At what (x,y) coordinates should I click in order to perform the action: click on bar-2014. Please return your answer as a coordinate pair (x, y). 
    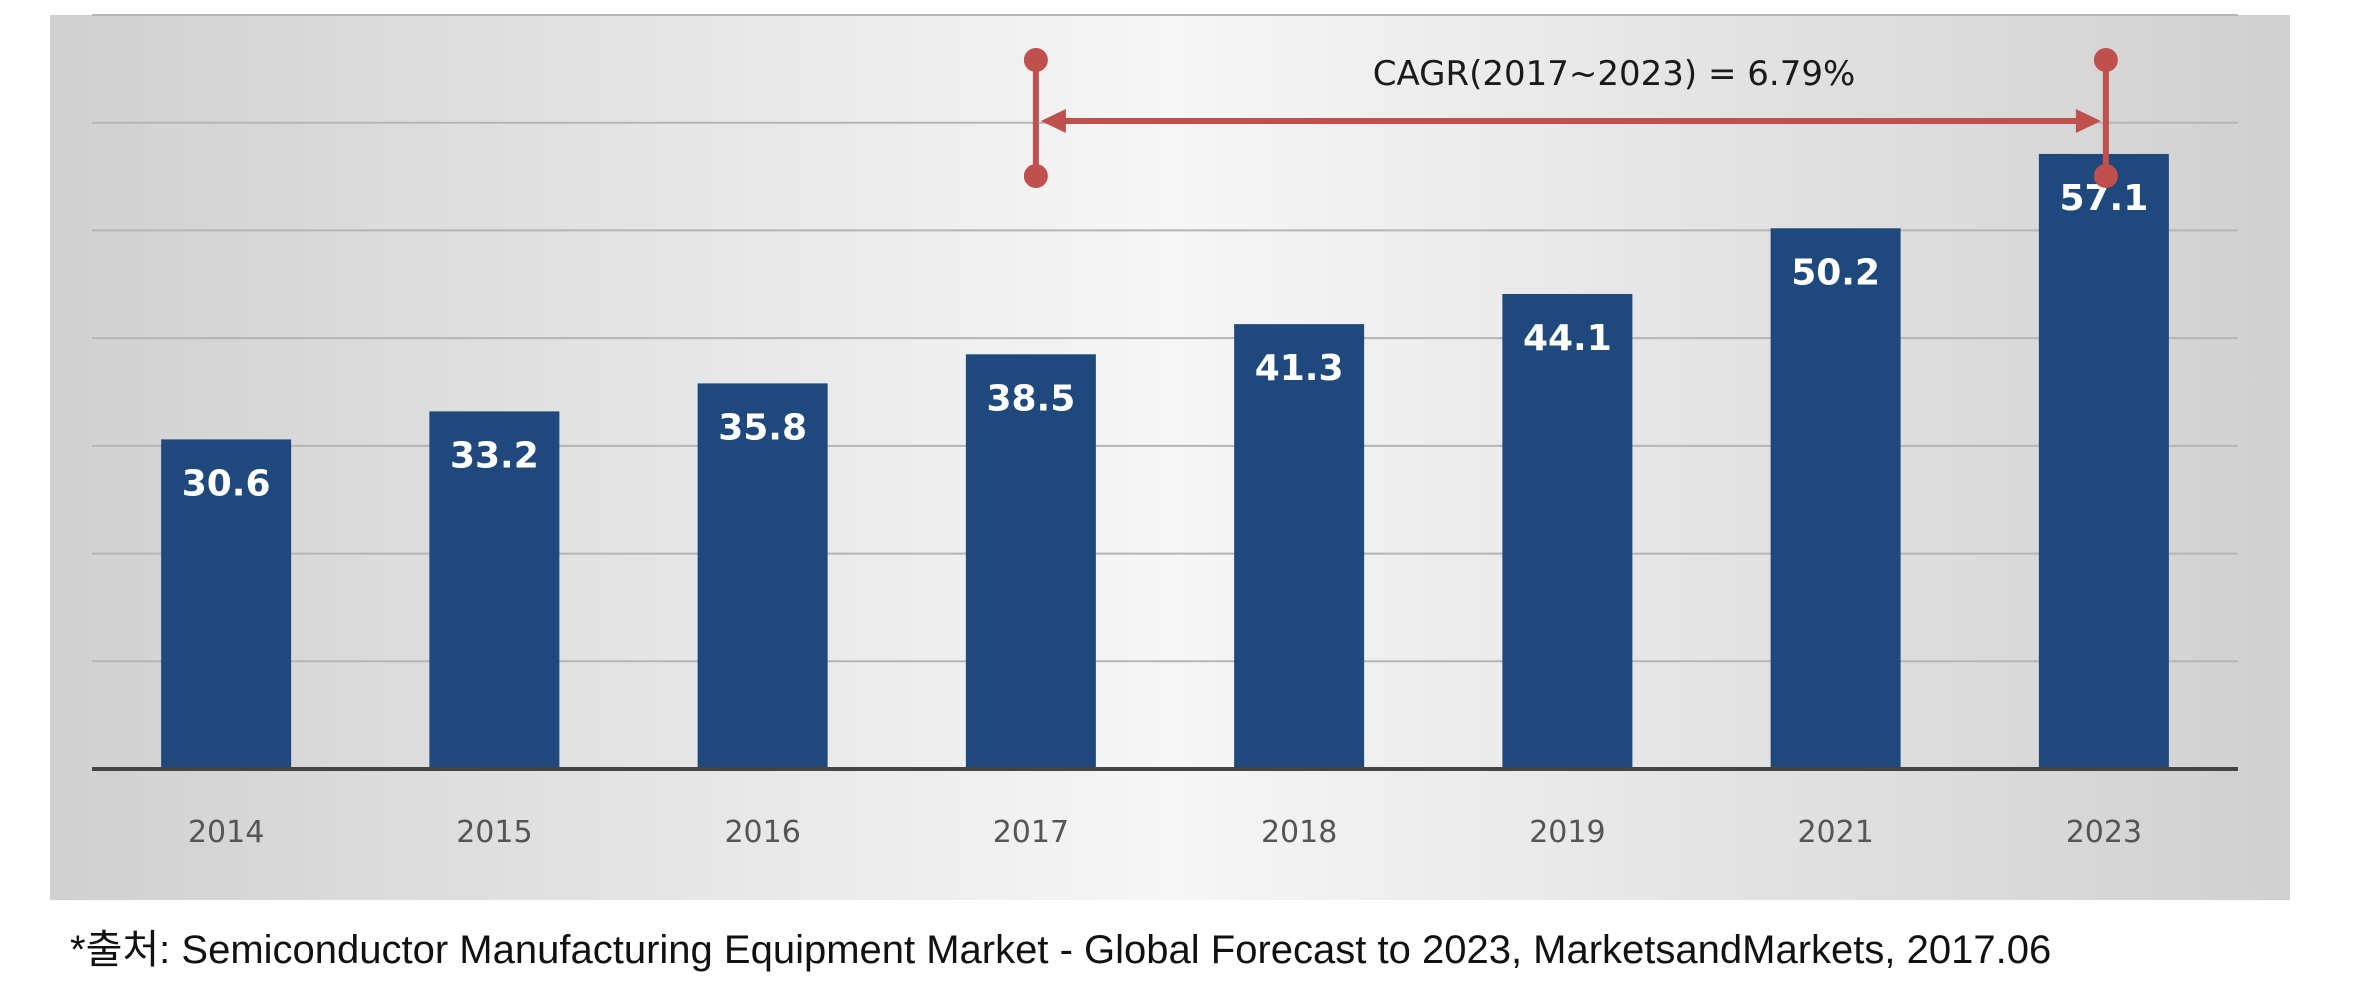
    Looking at the image, I should click on (226, 604).